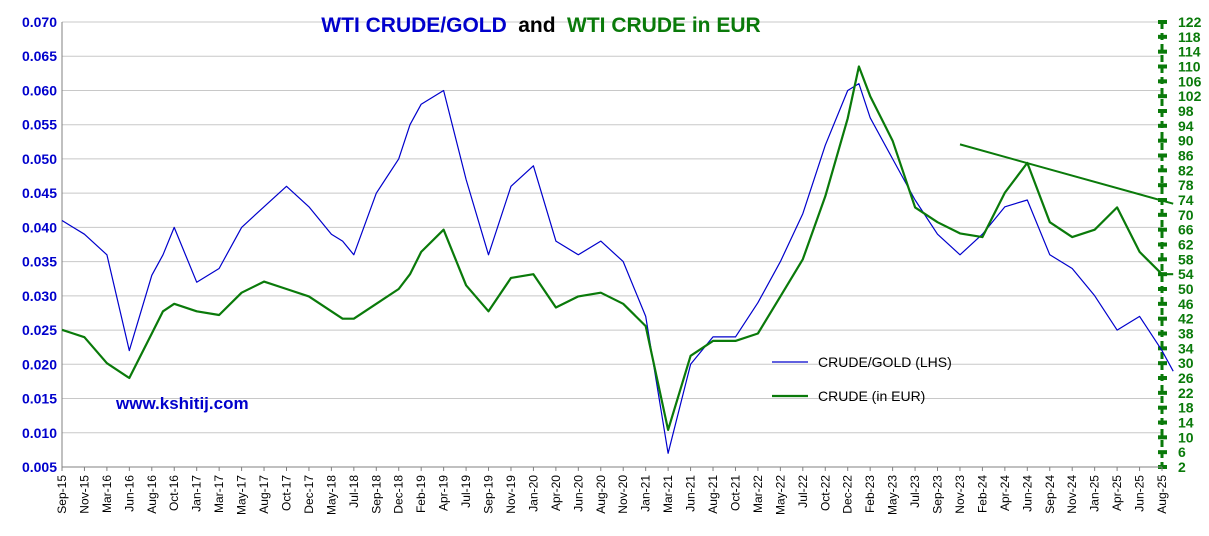 This screenshot has height=536, width=1209. Describe the element at coordinates (1186, 126) in the screenshot. I see `right-tick-label: 94` at that location.